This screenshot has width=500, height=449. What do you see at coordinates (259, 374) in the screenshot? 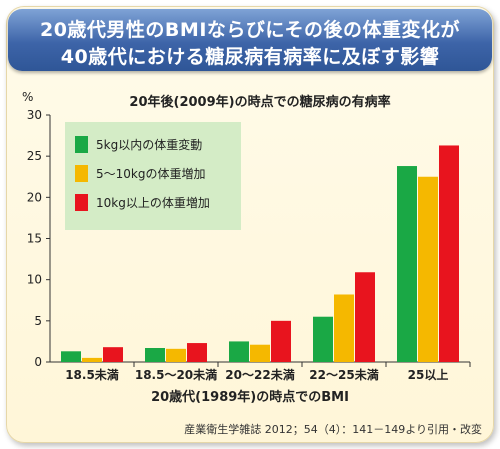
I see `x-tick-label: 20〜22未満` at bounding box center [259, 374].